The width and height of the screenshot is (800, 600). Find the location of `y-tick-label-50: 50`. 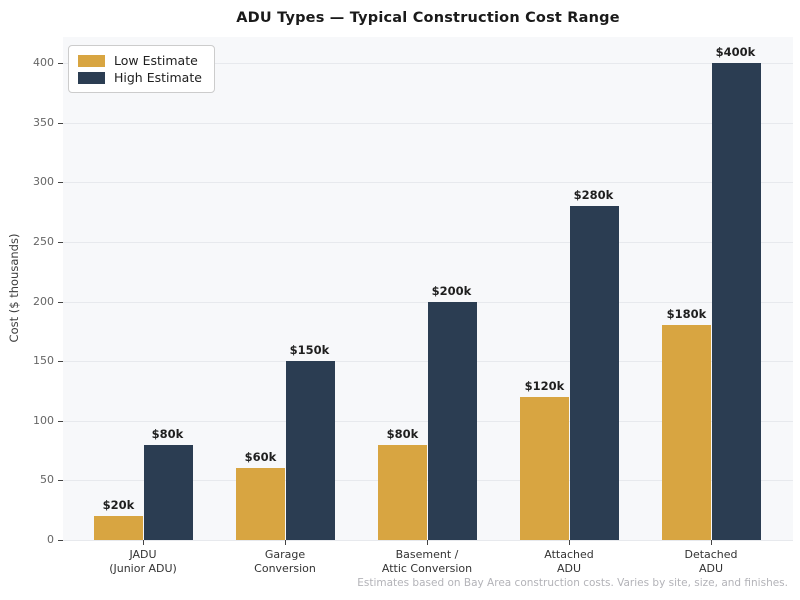

y-tick-label-50: 50 is located at coordinates (47, 480).